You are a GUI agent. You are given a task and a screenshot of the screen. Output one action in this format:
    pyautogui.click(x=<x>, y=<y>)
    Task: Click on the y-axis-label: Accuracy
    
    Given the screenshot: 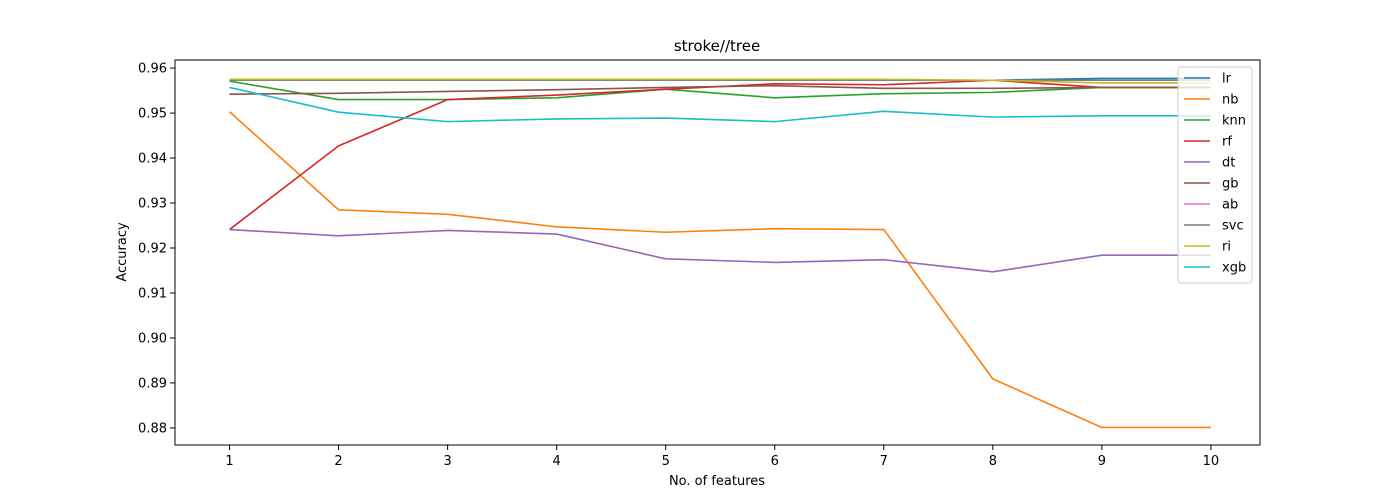 What is the action you would take?
    pyautogui.click(x=122, y=252)
    